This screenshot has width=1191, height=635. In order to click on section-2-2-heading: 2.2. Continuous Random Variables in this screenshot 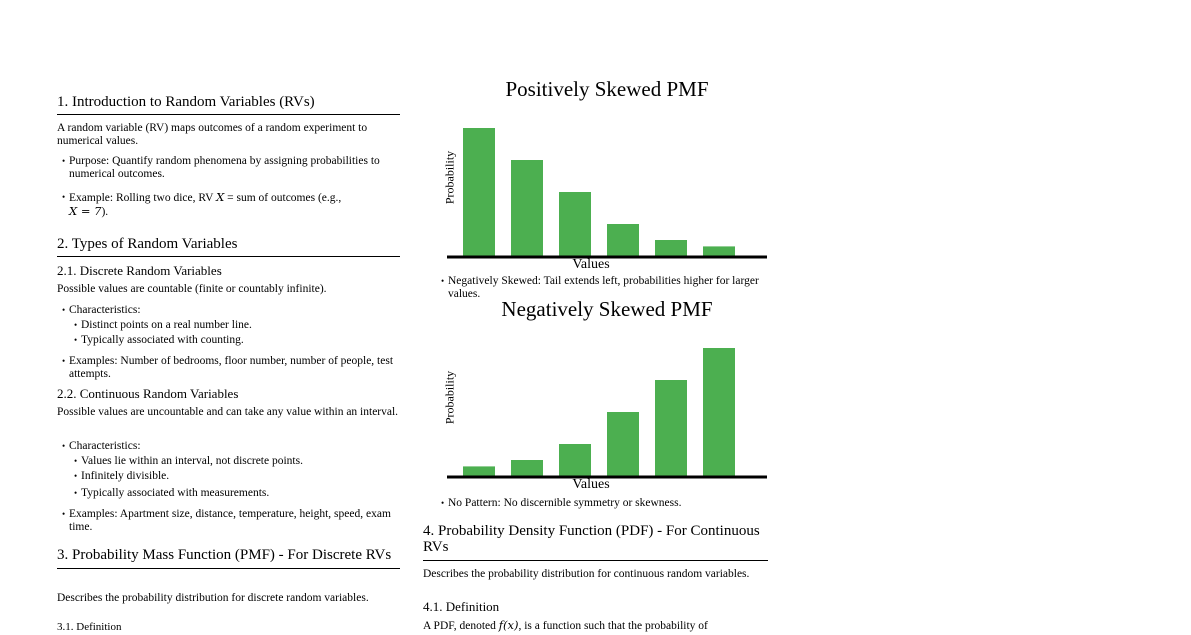, I will do `click(148, 393)`.